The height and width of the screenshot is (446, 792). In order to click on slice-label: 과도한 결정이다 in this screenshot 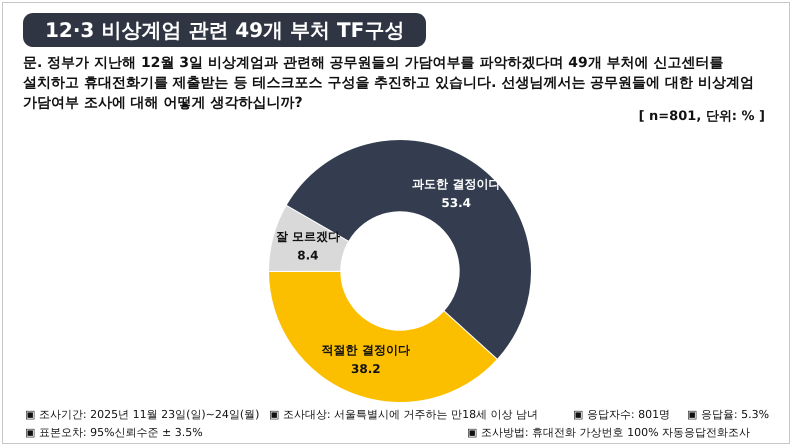, I will do `click(456, 184)`.